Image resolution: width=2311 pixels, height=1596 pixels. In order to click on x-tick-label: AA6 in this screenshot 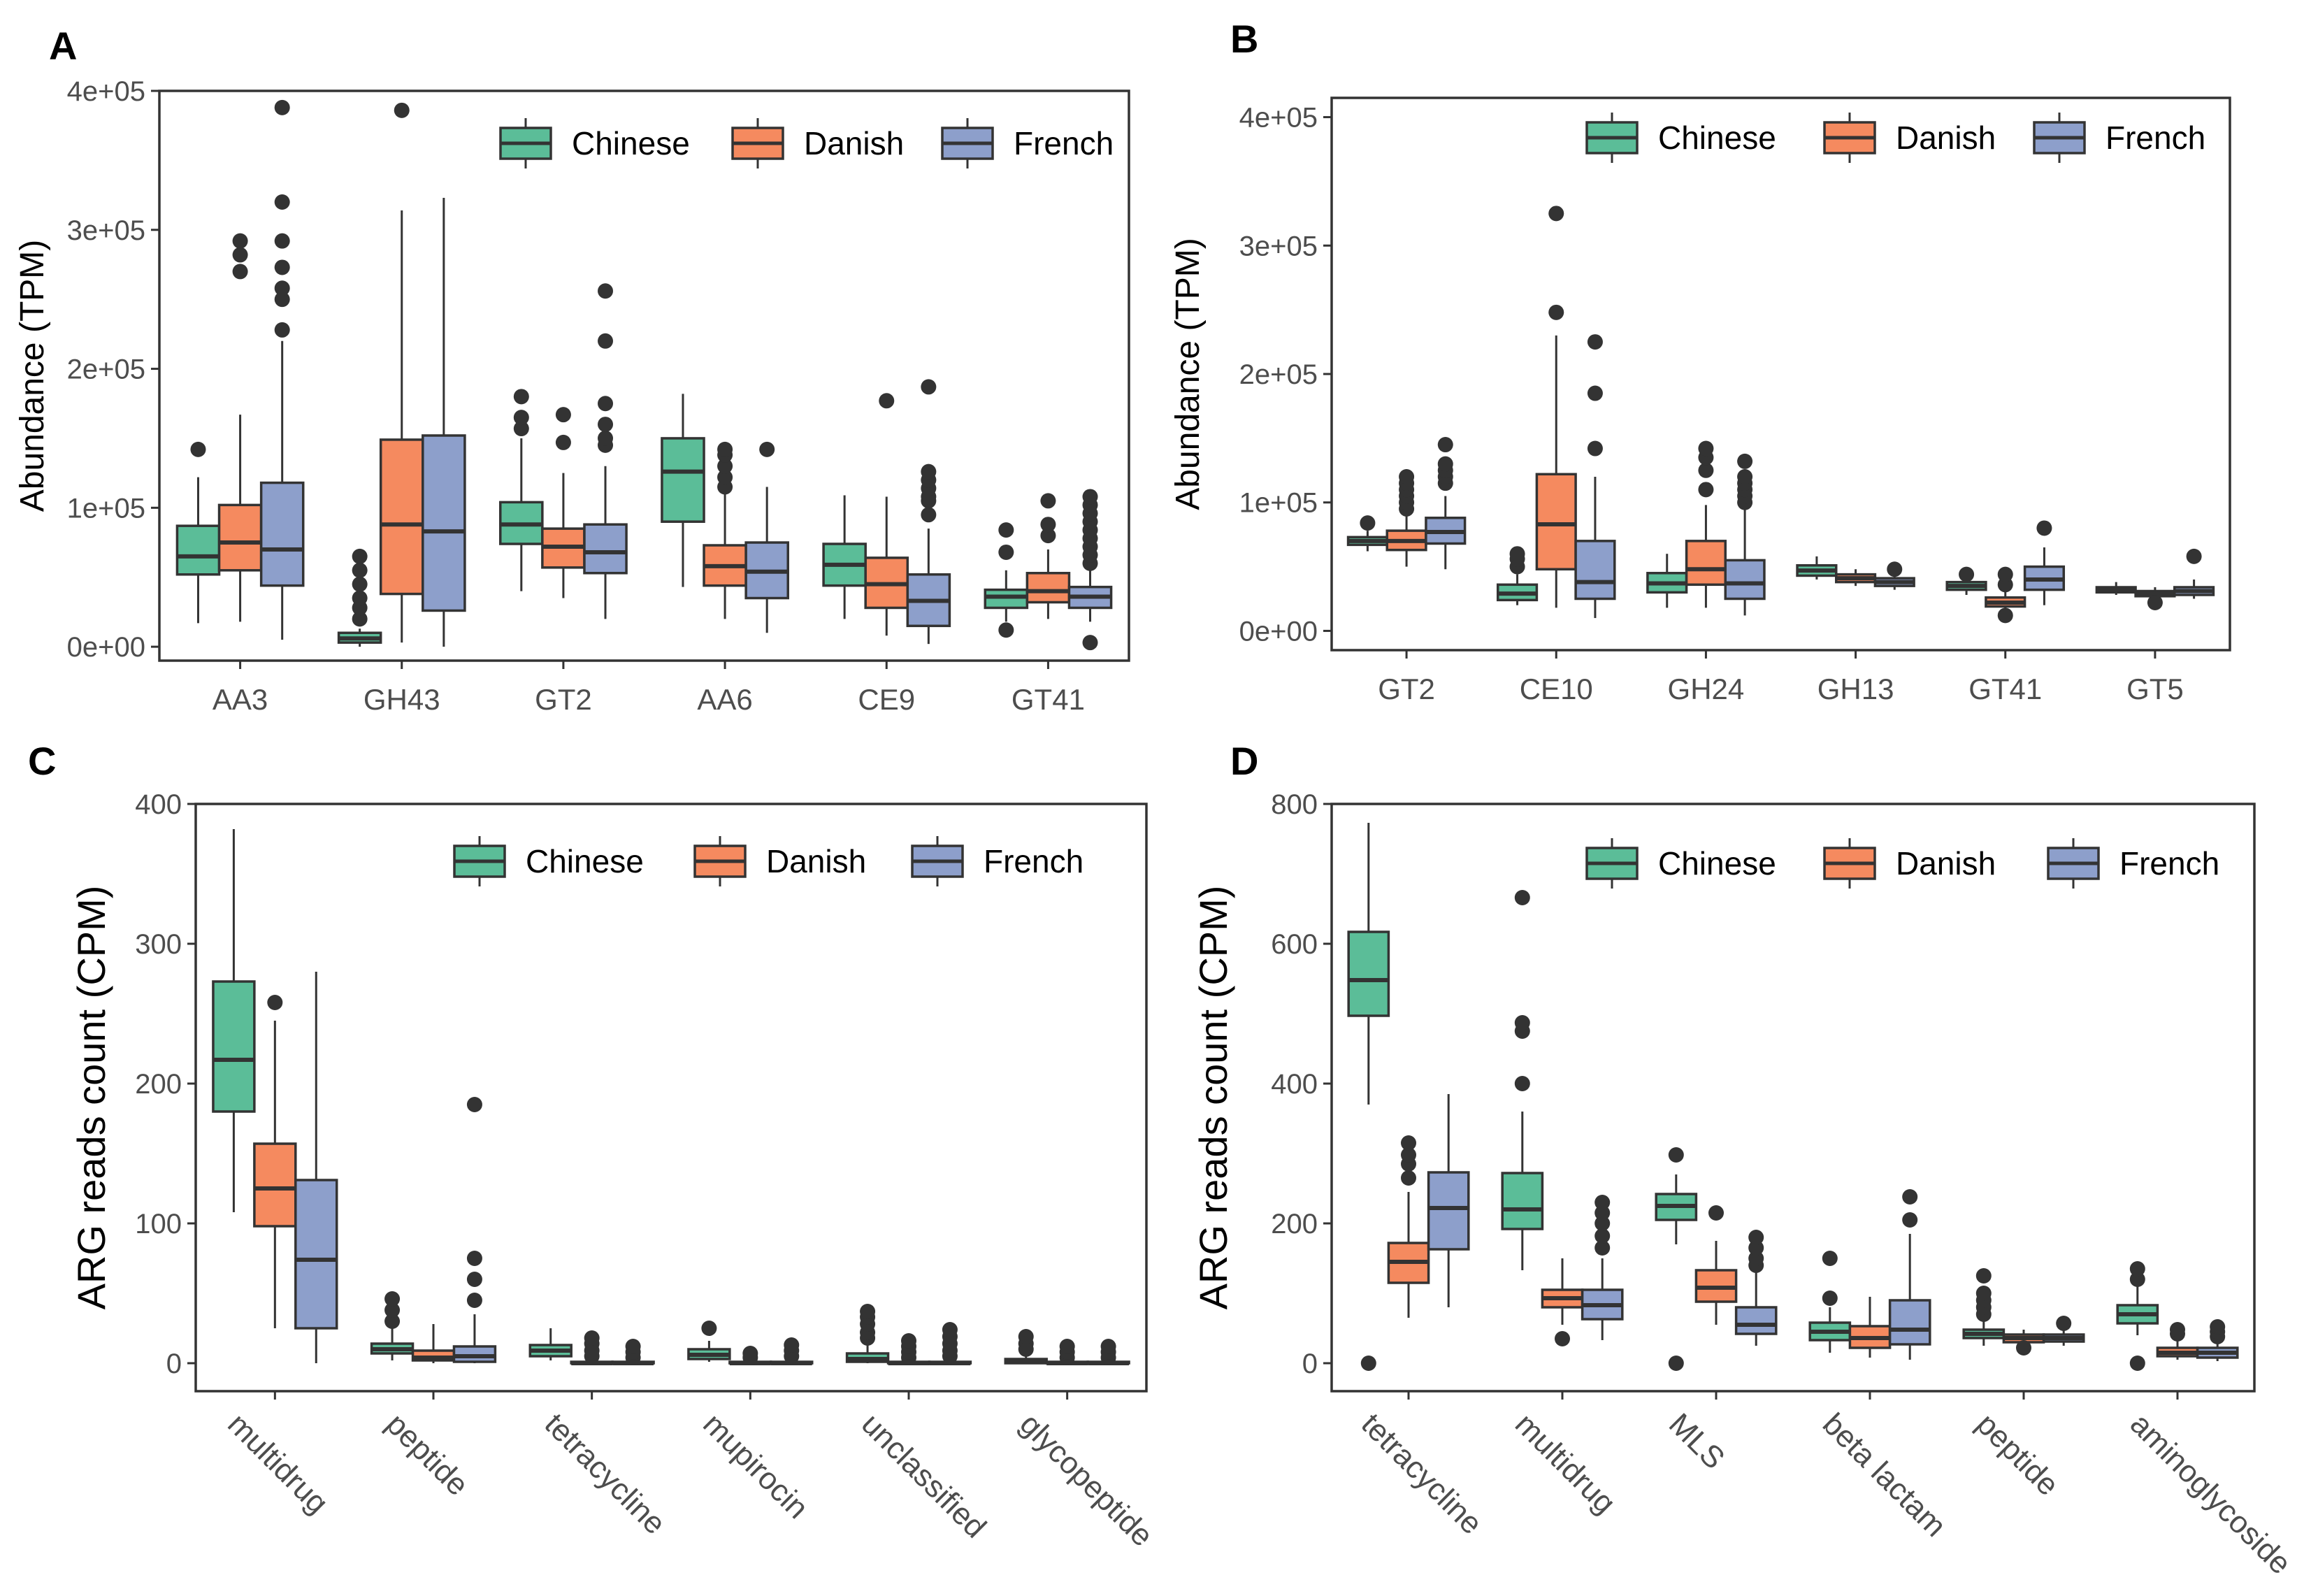, I will do `click(724, 699)`.